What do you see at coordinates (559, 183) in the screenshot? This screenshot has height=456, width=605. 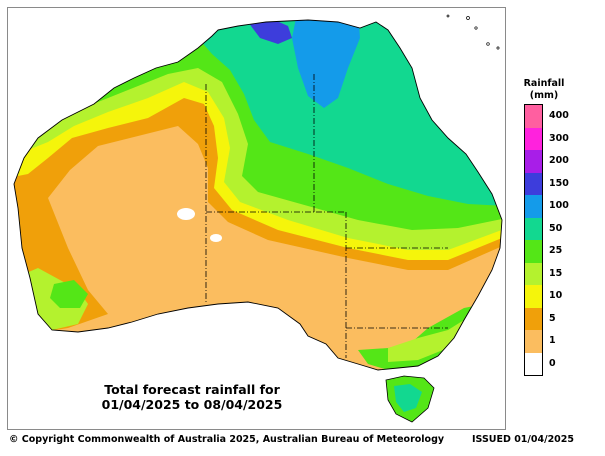 I see `legend-label-150: 150` at bounding box center [559, 183].